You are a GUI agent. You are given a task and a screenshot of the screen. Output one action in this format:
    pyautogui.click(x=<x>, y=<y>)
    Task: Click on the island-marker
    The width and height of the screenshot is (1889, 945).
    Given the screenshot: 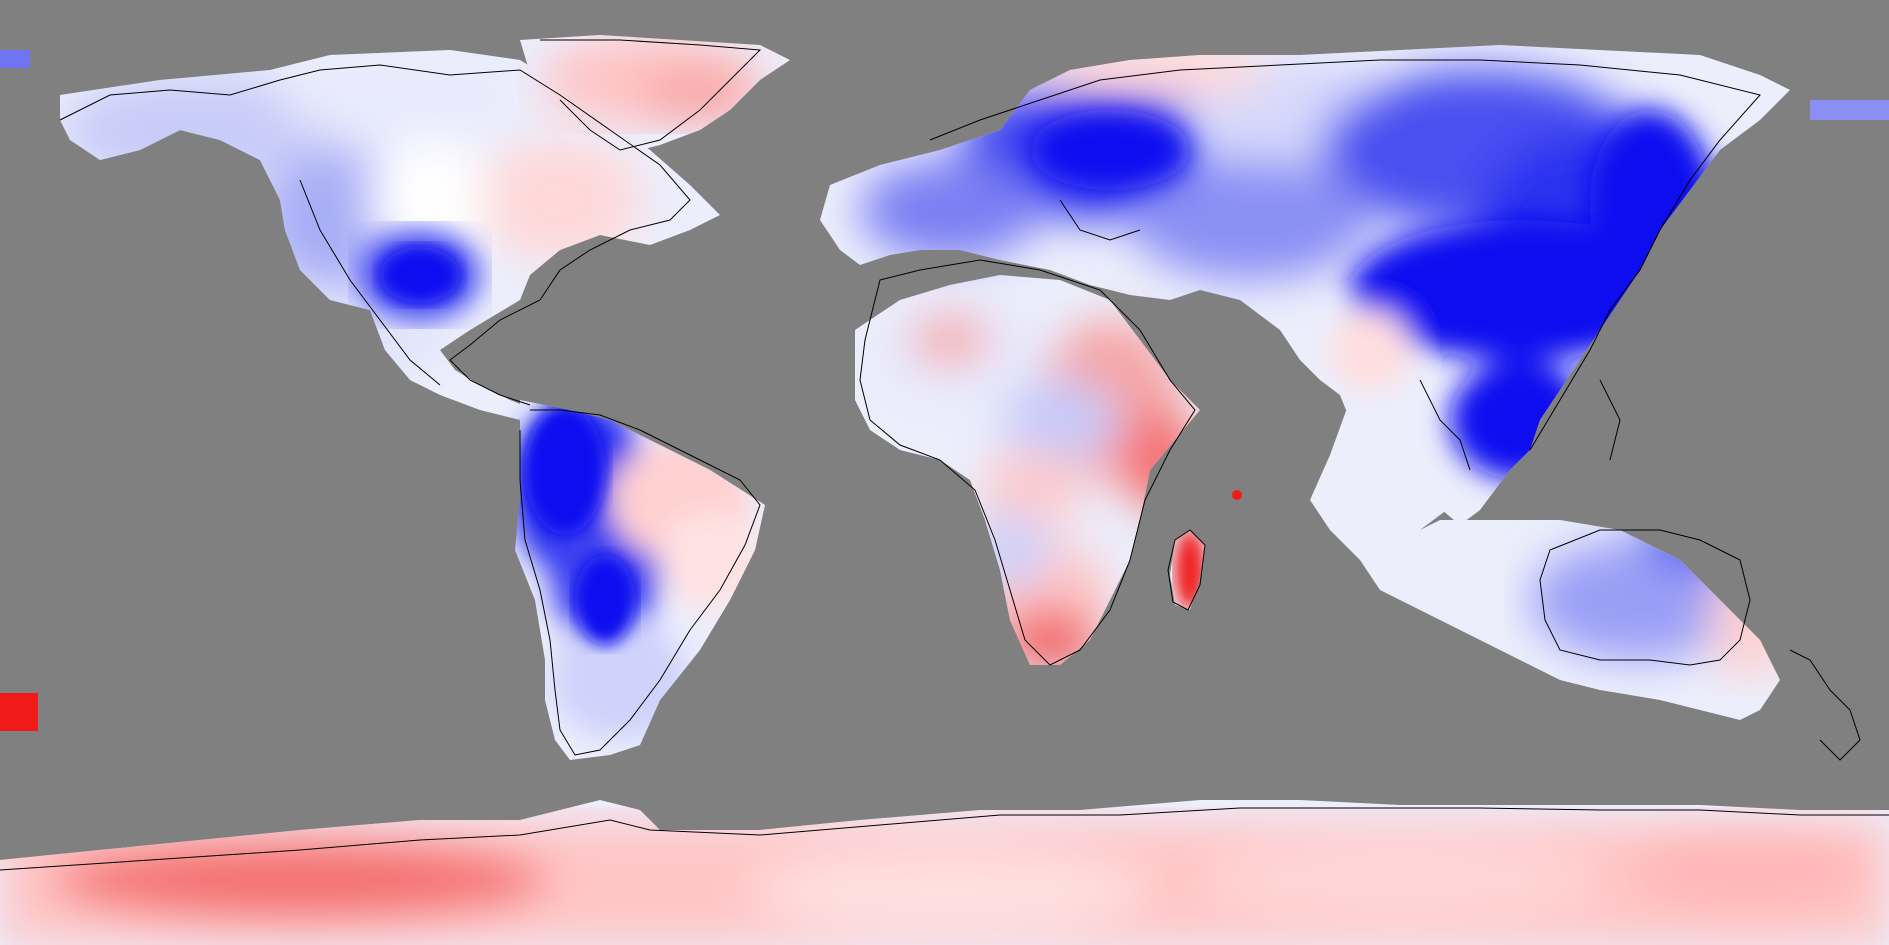 What is the action you would take?
    pyautogui.click(x=1237, y=495)
    